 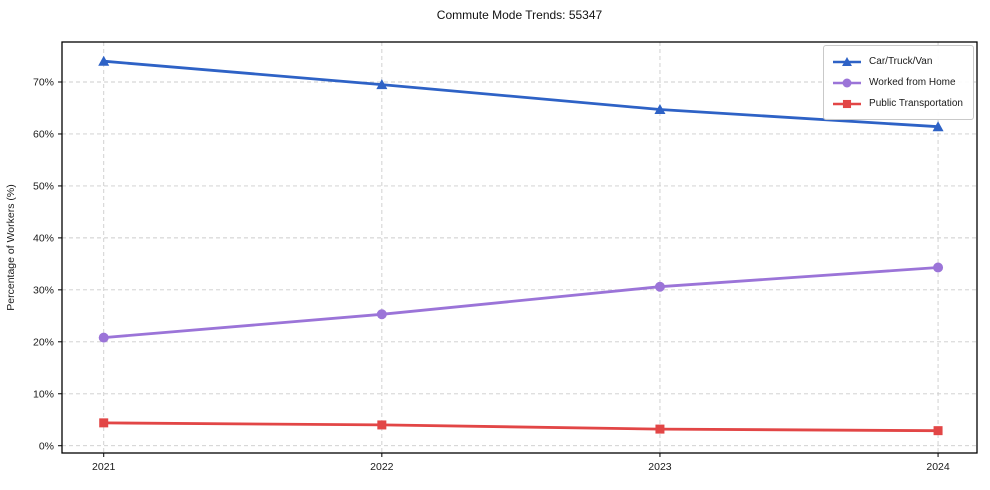 I want to click on x-tick-label: 2023, so click(x=660, y=467).